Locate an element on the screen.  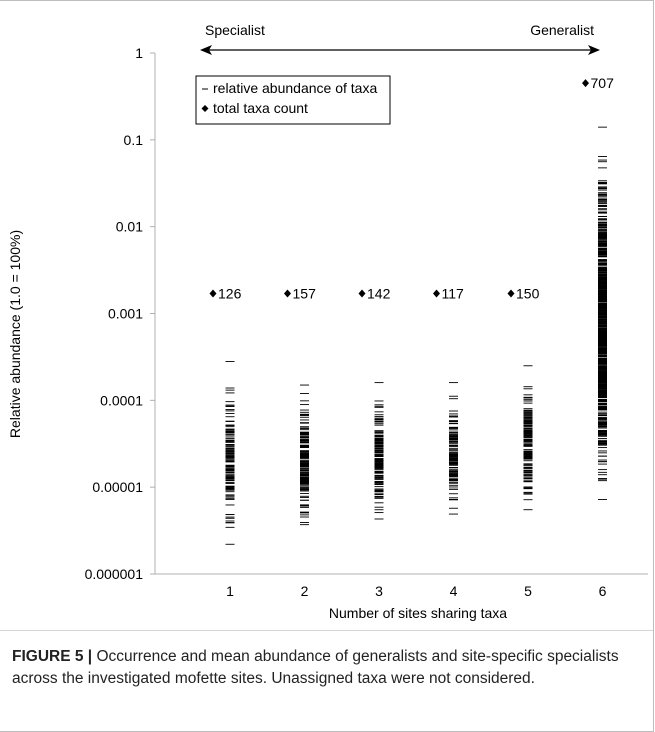
x-tick-label: 4 is located at coordinates (454, 591).